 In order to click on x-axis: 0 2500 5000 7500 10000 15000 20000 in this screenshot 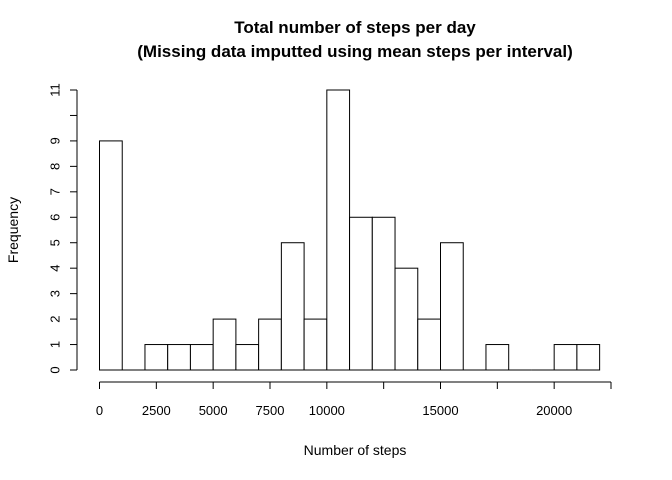, I will do `click(354, 399)`.